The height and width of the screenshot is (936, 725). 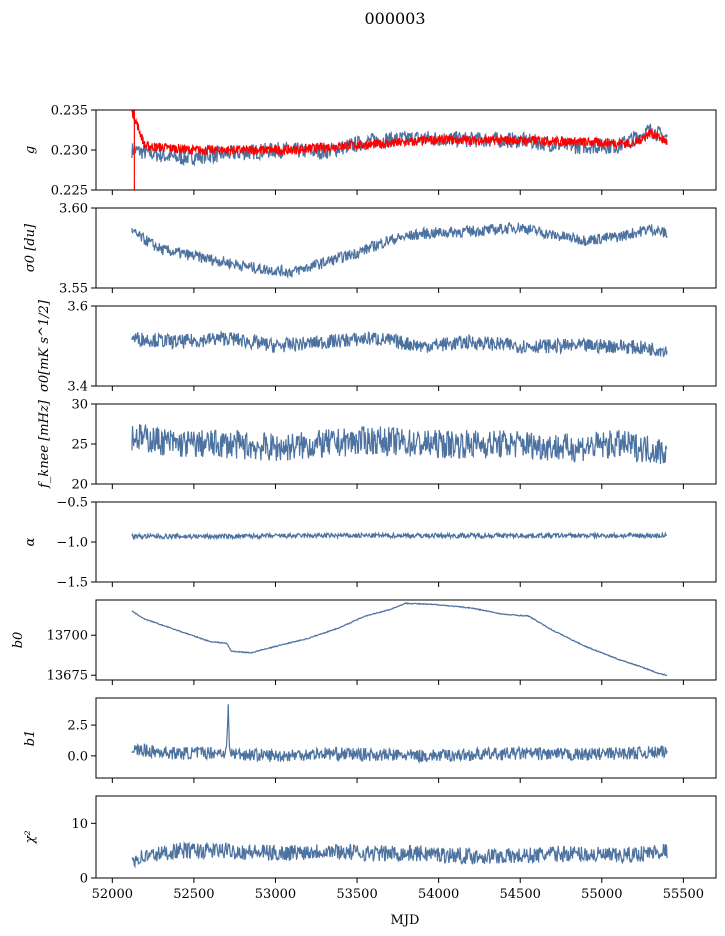 I want to click on y-axis-label: σ0[mK s^1/2], so click(x=44, y=345).